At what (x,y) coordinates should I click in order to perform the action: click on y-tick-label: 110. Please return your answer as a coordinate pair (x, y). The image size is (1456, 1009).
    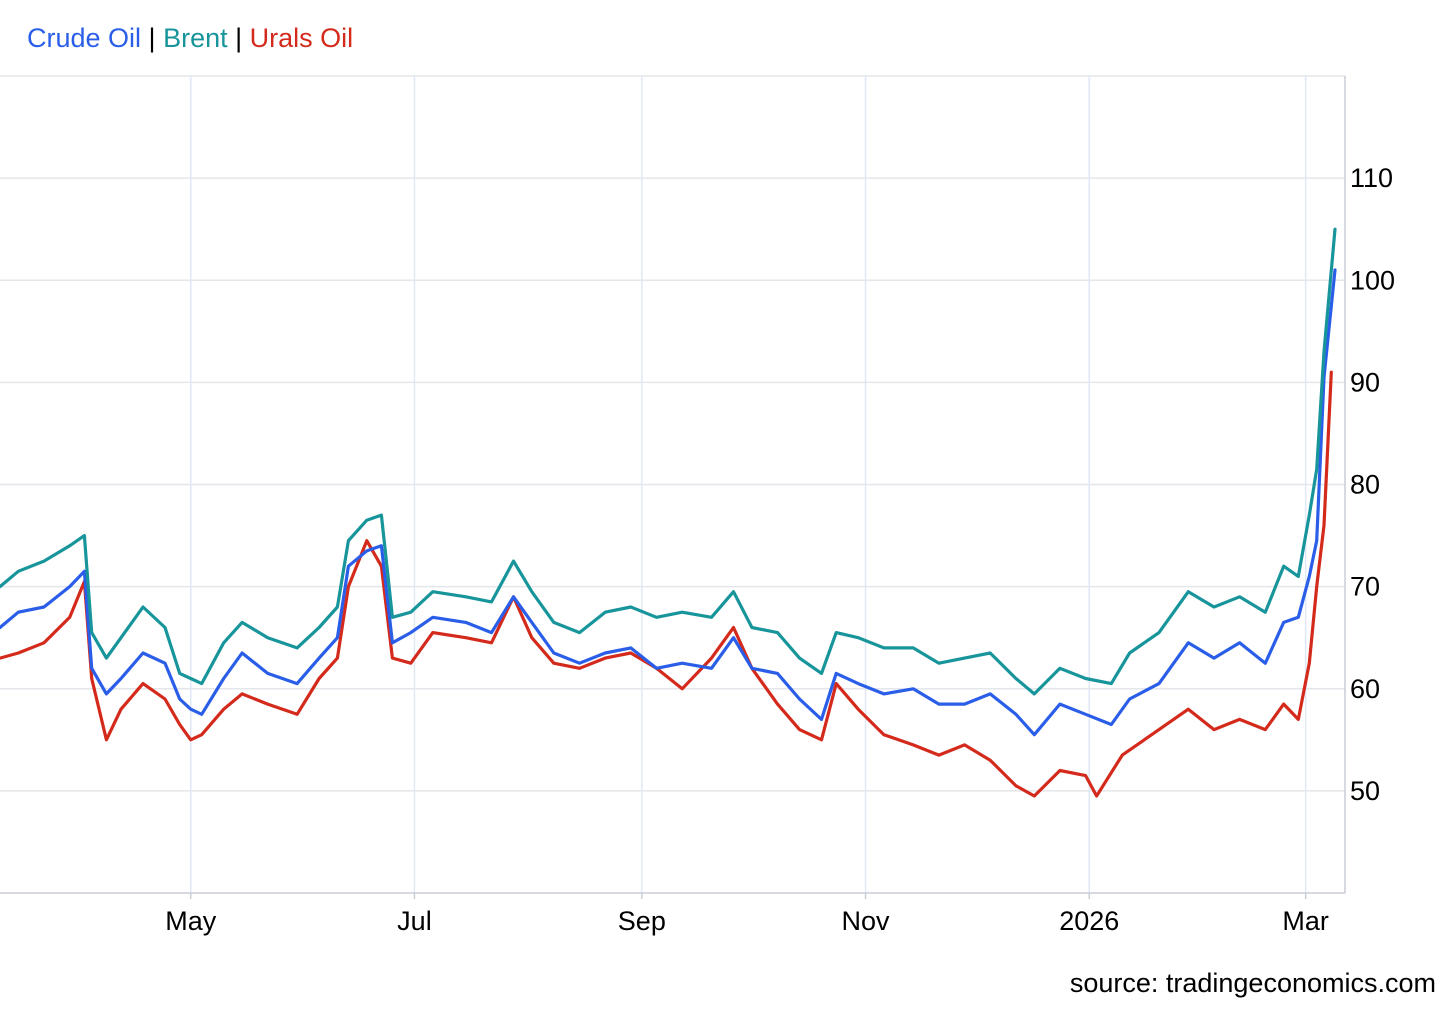
    Looking at the image, I should click on (1371, 178).